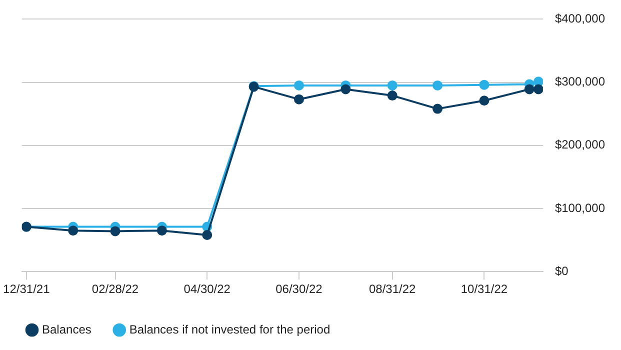  What do you see at coordinates (580, 19) in the screenshot?
I see `y-tick-label: $400,000` at bounding box center [580, 19].